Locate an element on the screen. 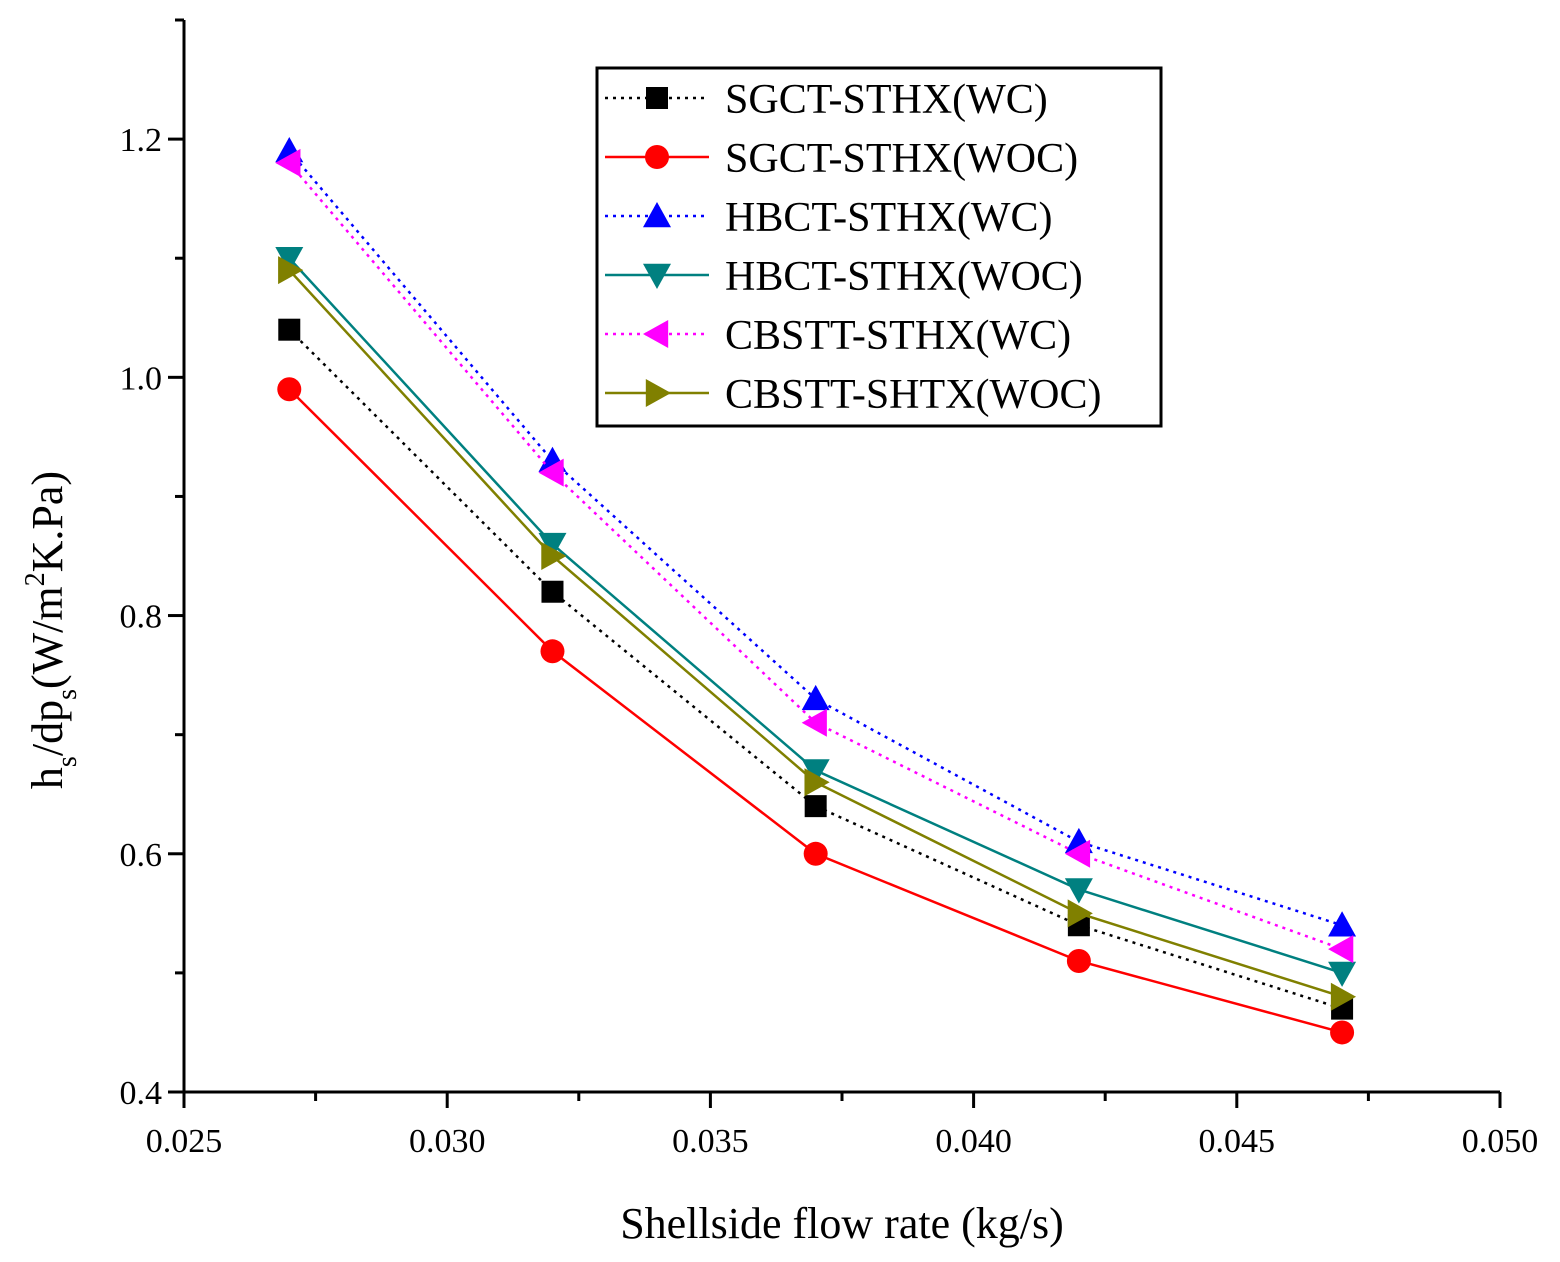 Image resolution: width=1560 pixels, height=1262 pixels. x-tick-label: 0.025 is located at coordinates (184, 1141).